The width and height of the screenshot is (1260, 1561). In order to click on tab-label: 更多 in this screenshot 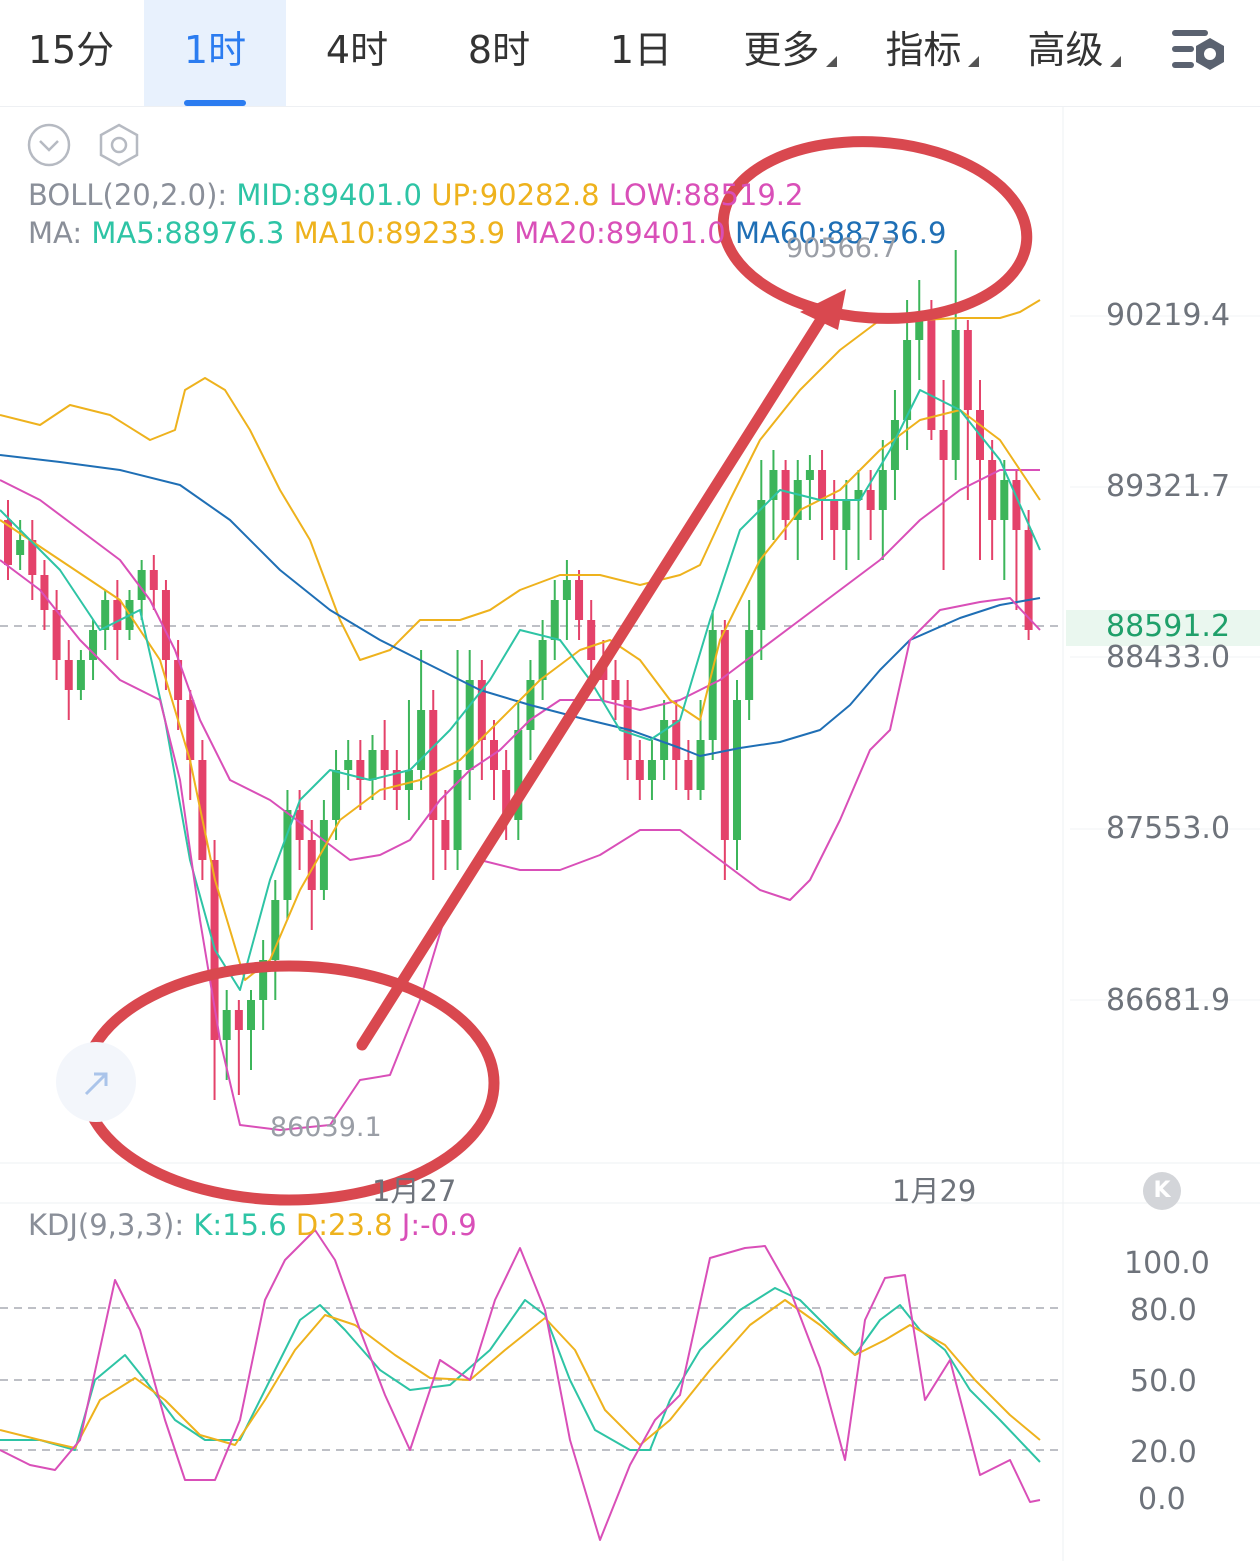, I will do `click(781, 50)`.